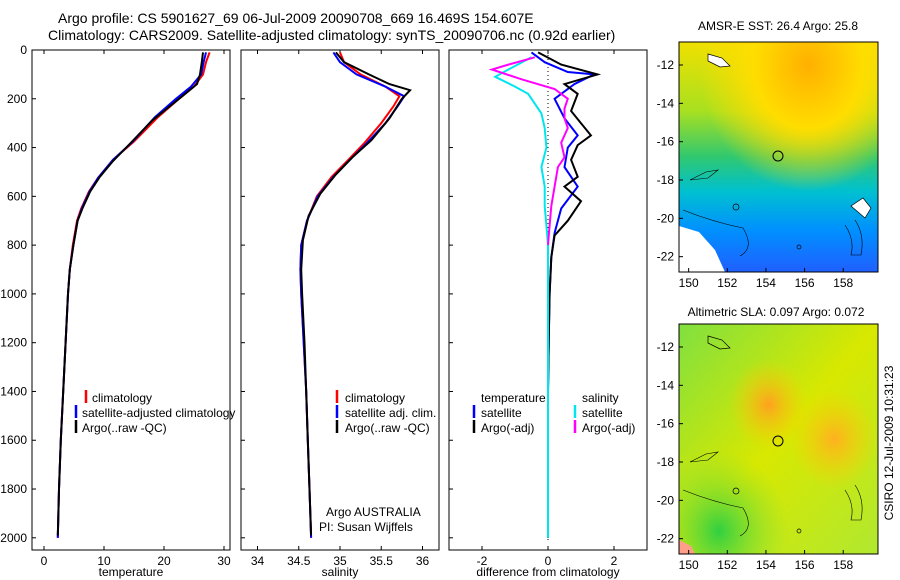  What do you see at coordinates (130, 294) in the screenshot?
I see `series-line-black` at bounding box center [130, 294].